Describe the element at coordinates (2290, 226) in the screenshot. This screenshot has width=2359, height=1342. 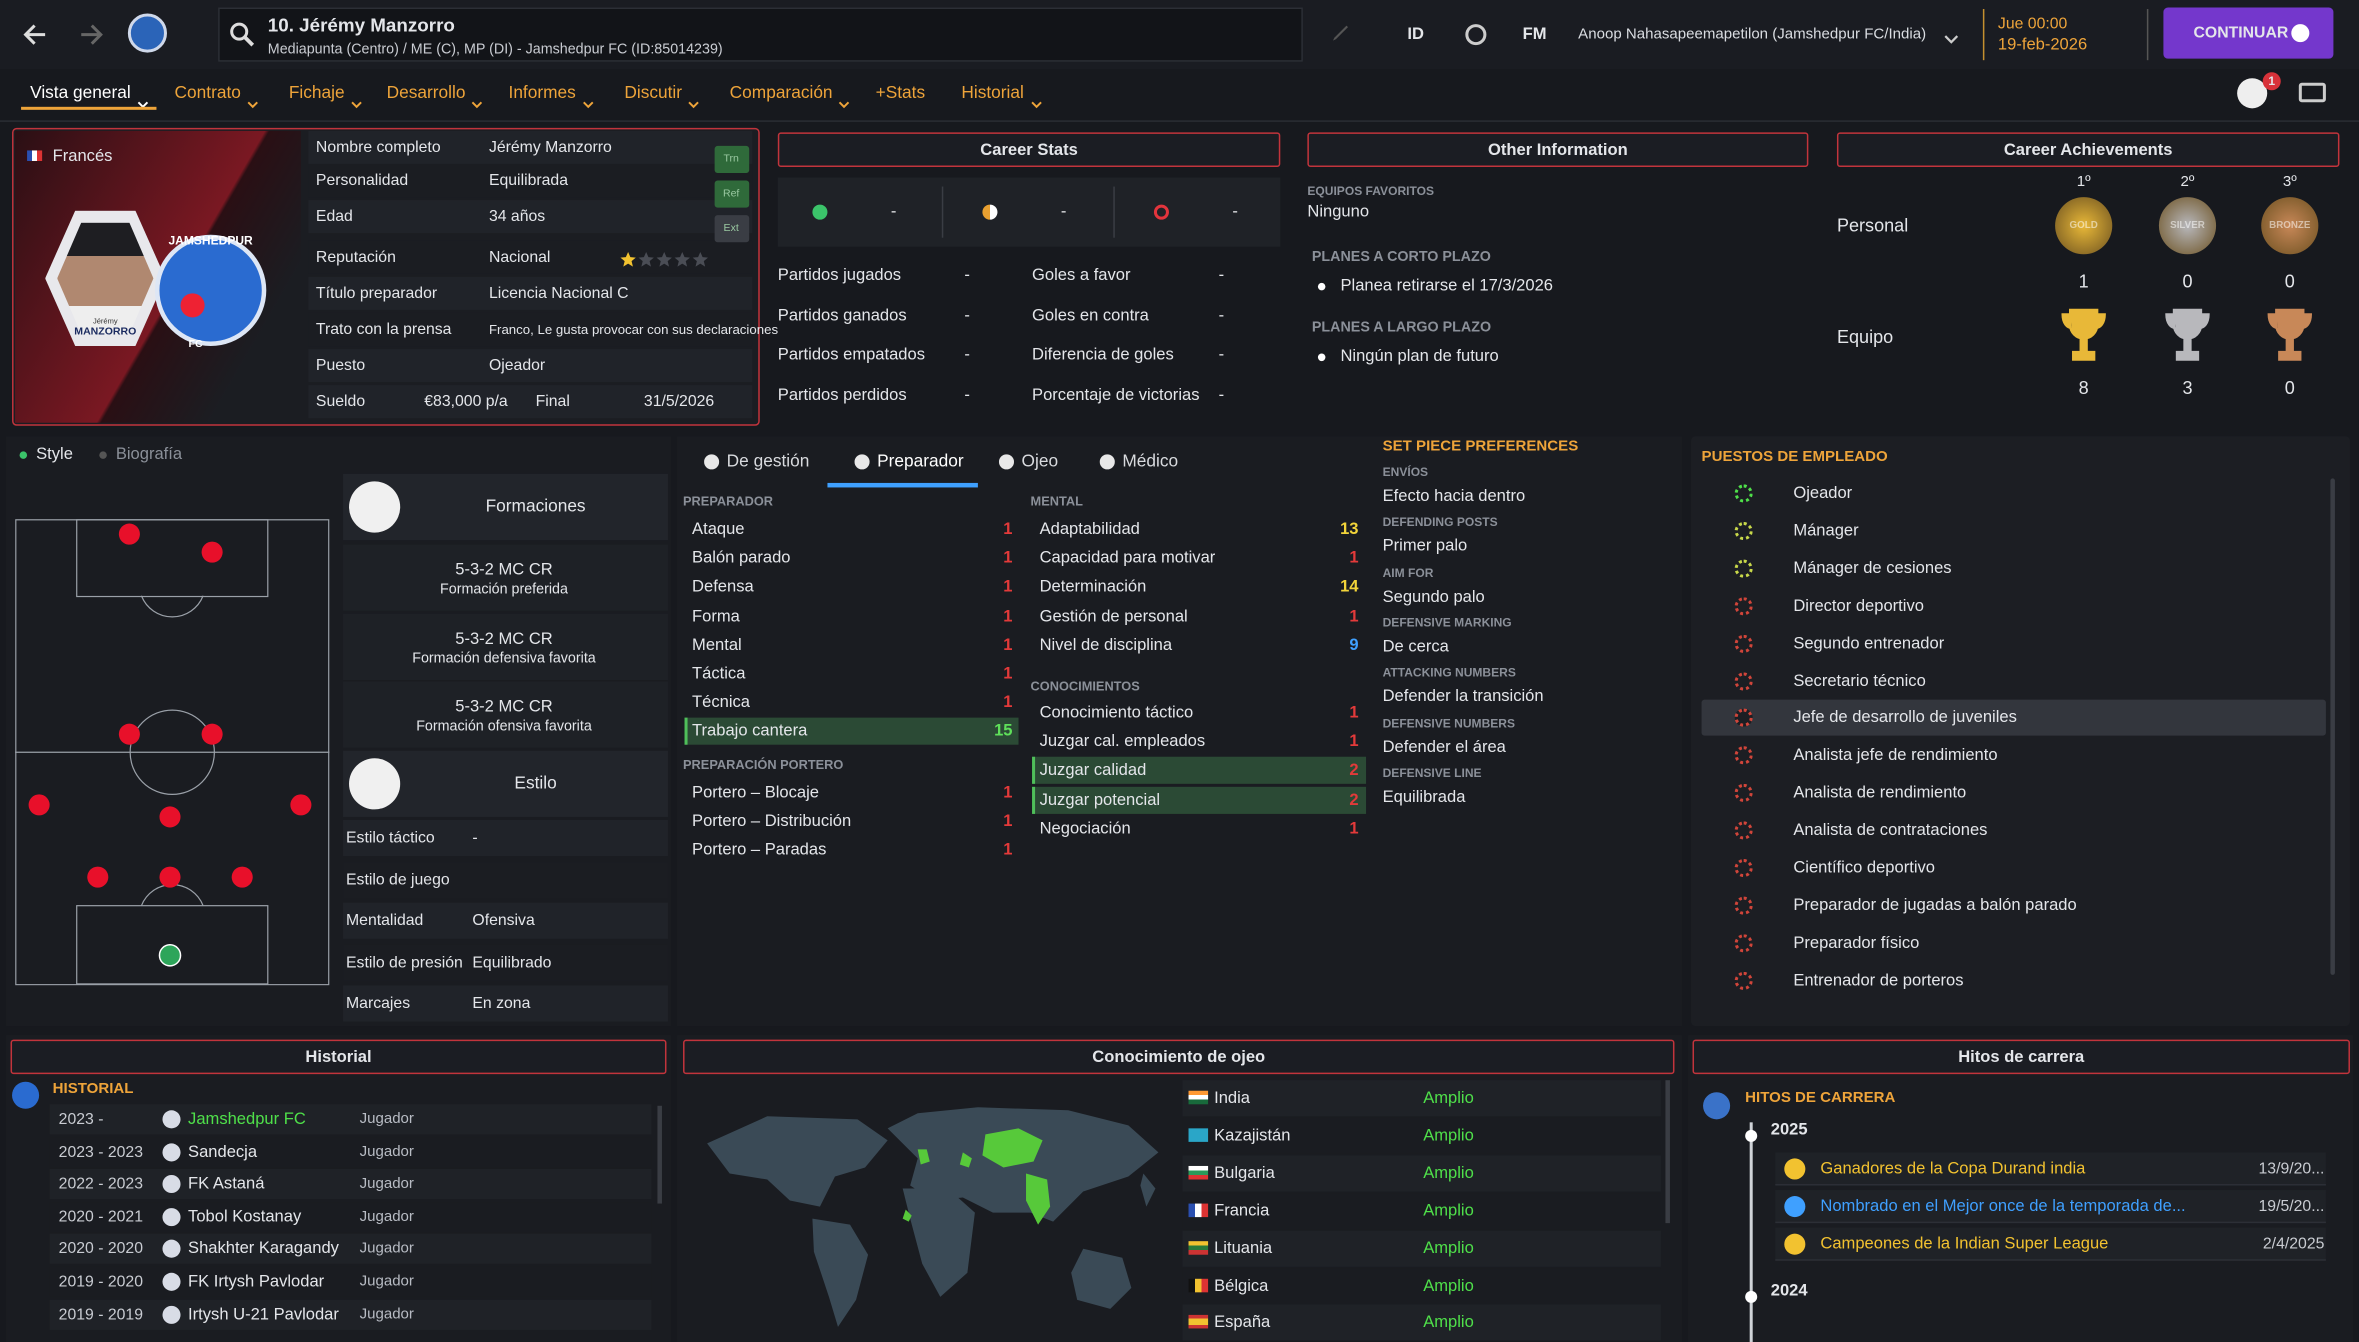
I see `medal` at that location.